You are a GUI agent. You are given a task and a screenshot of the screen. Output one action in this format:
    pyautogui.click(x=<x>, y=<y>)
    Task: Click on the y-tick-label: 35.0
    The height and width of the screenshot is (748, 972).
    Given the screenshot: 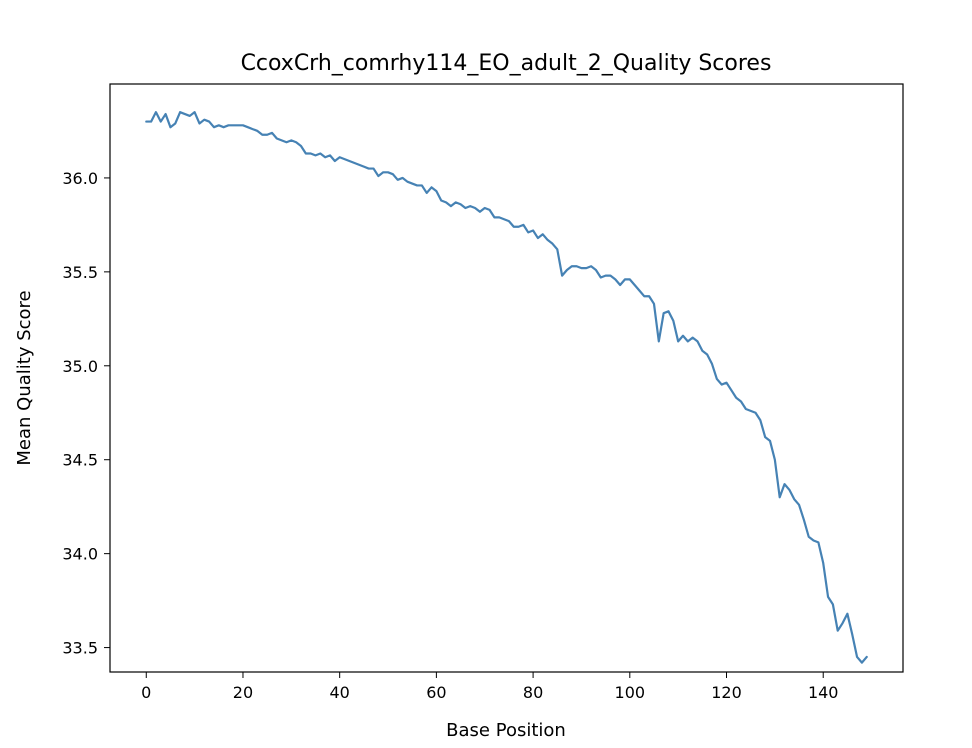 What is the action you would take?
    pyautogui.click(x=80, y=366)
    